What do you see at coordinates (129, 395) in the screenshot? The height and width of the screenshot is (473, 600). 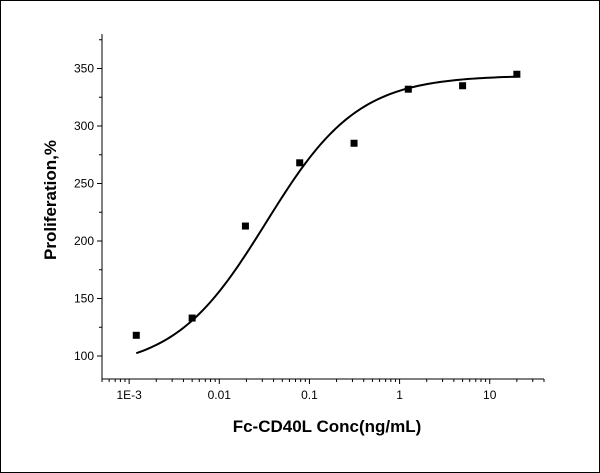 I see `x-tick-label: 1E-3` at bounding box center [129, 395].